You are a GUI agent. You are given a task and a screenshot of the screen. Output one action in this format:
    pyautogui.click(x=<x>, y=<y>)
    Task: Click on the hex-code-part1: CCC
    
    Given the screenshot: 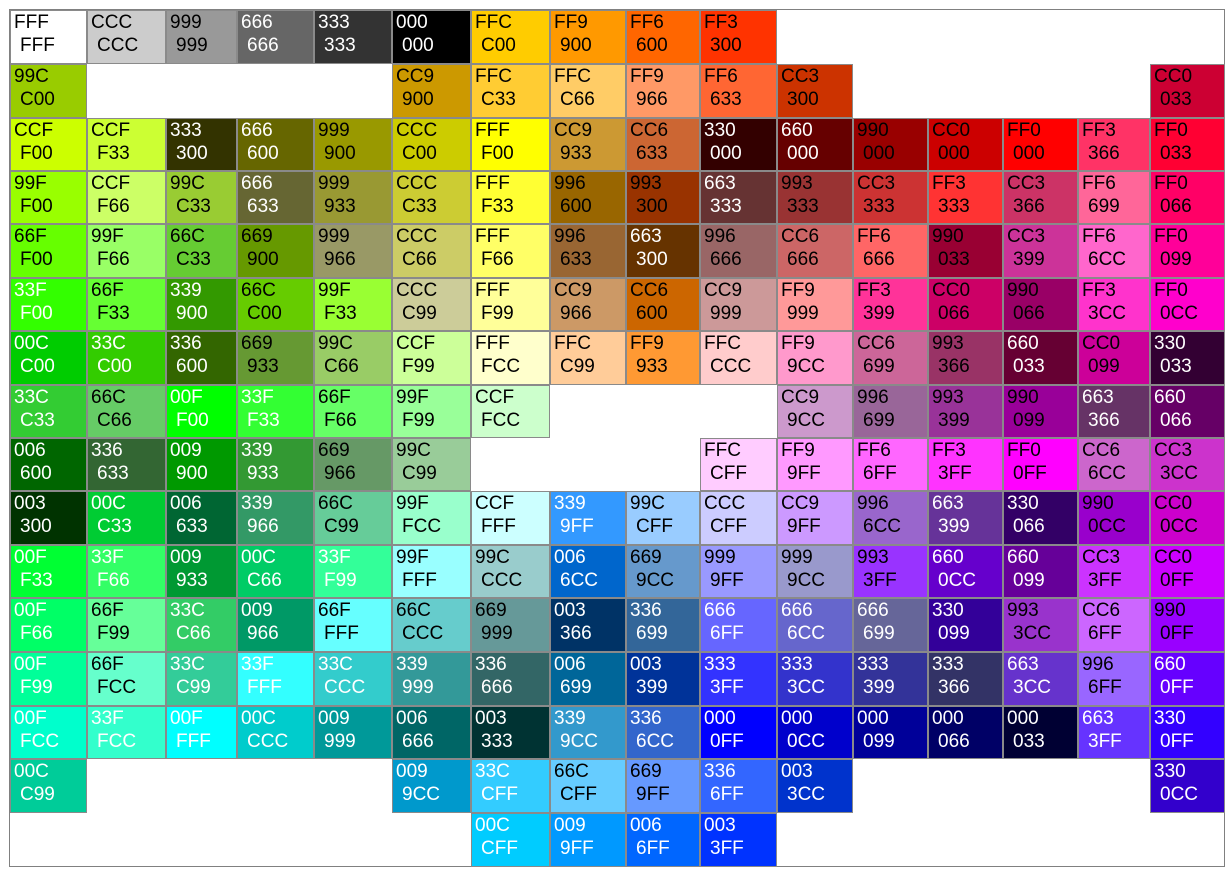 What is the action you would take?
    pyautogui.click(x=725, y=503)
    